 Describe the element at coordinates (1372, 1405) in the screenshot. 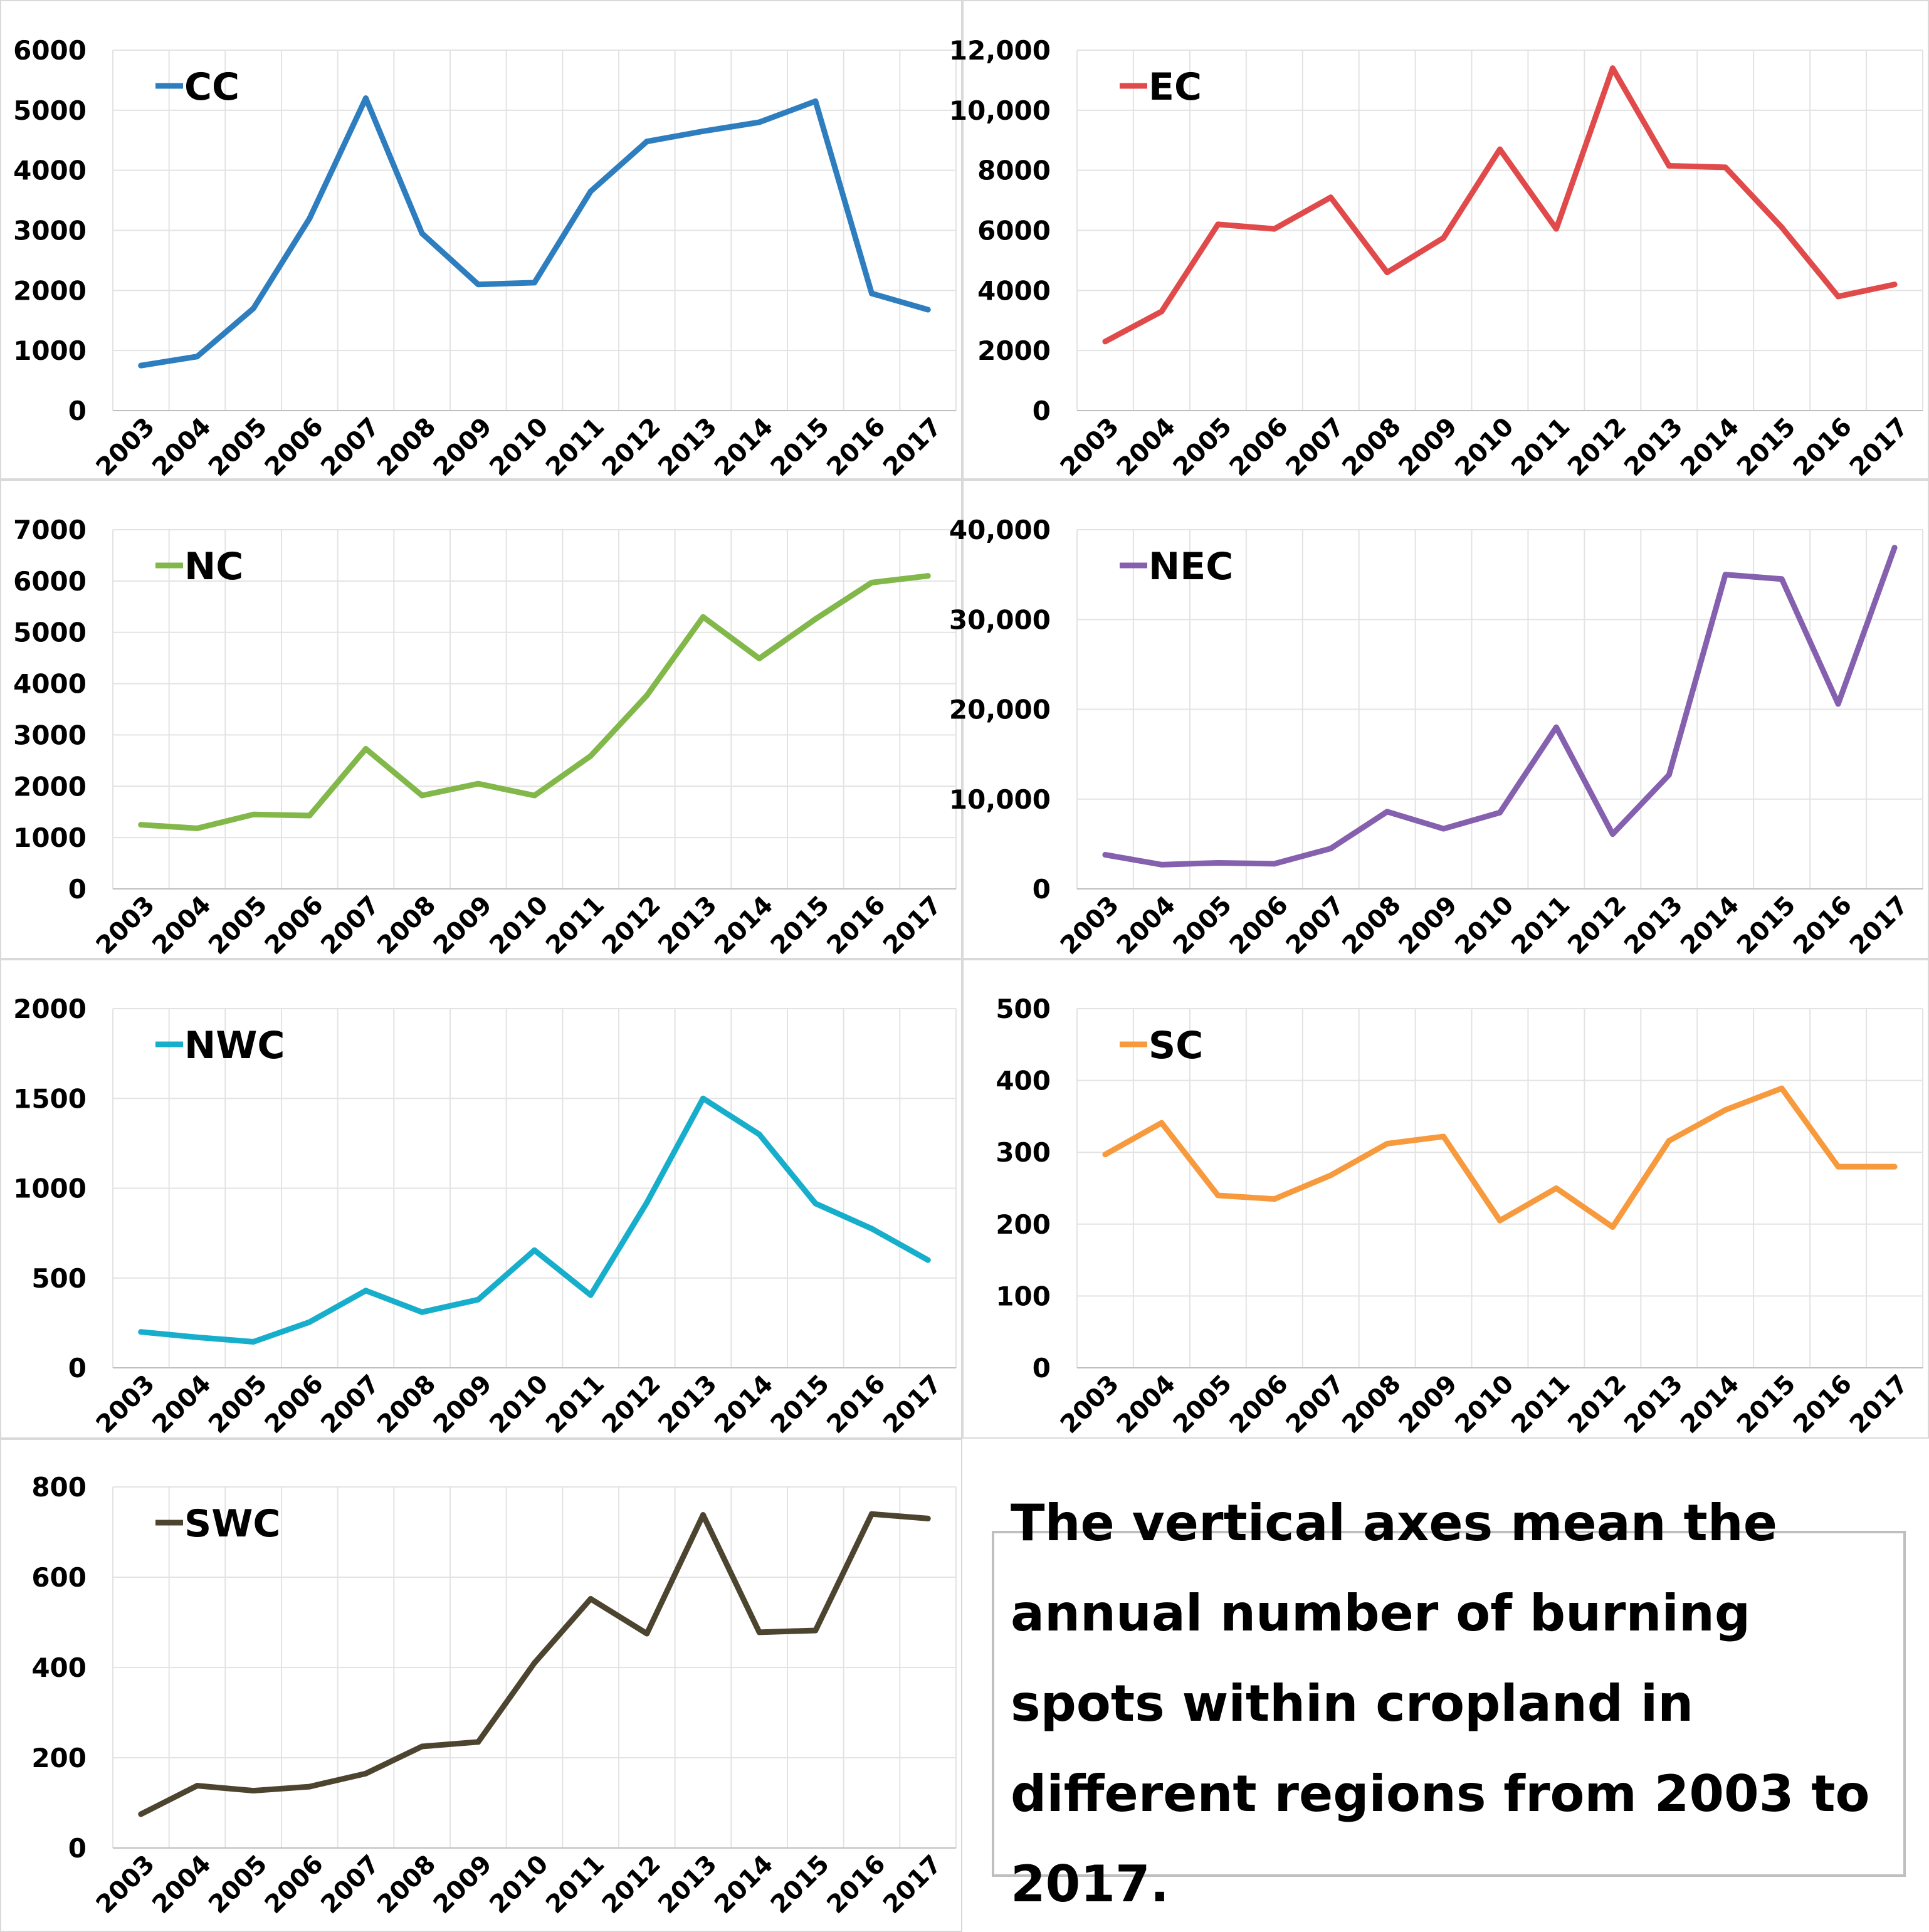

I see `x-tick-label: 2008` at that location.